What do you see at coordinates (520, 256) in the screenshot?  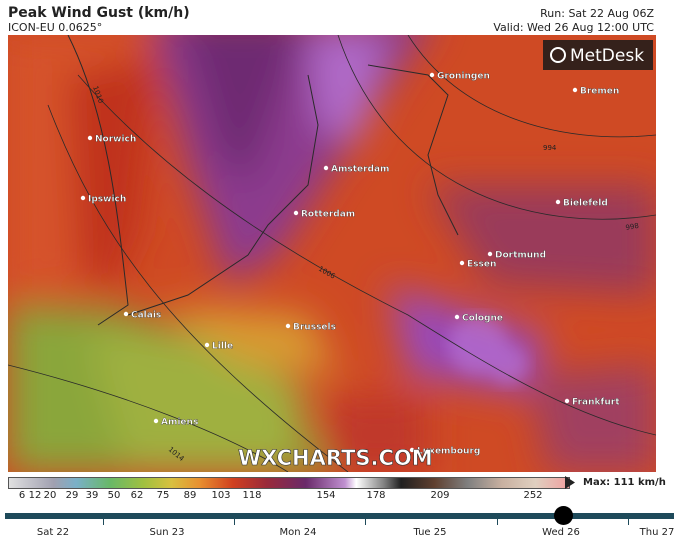 I see `city-label: Dortmund` at bounding box center [520, 256].